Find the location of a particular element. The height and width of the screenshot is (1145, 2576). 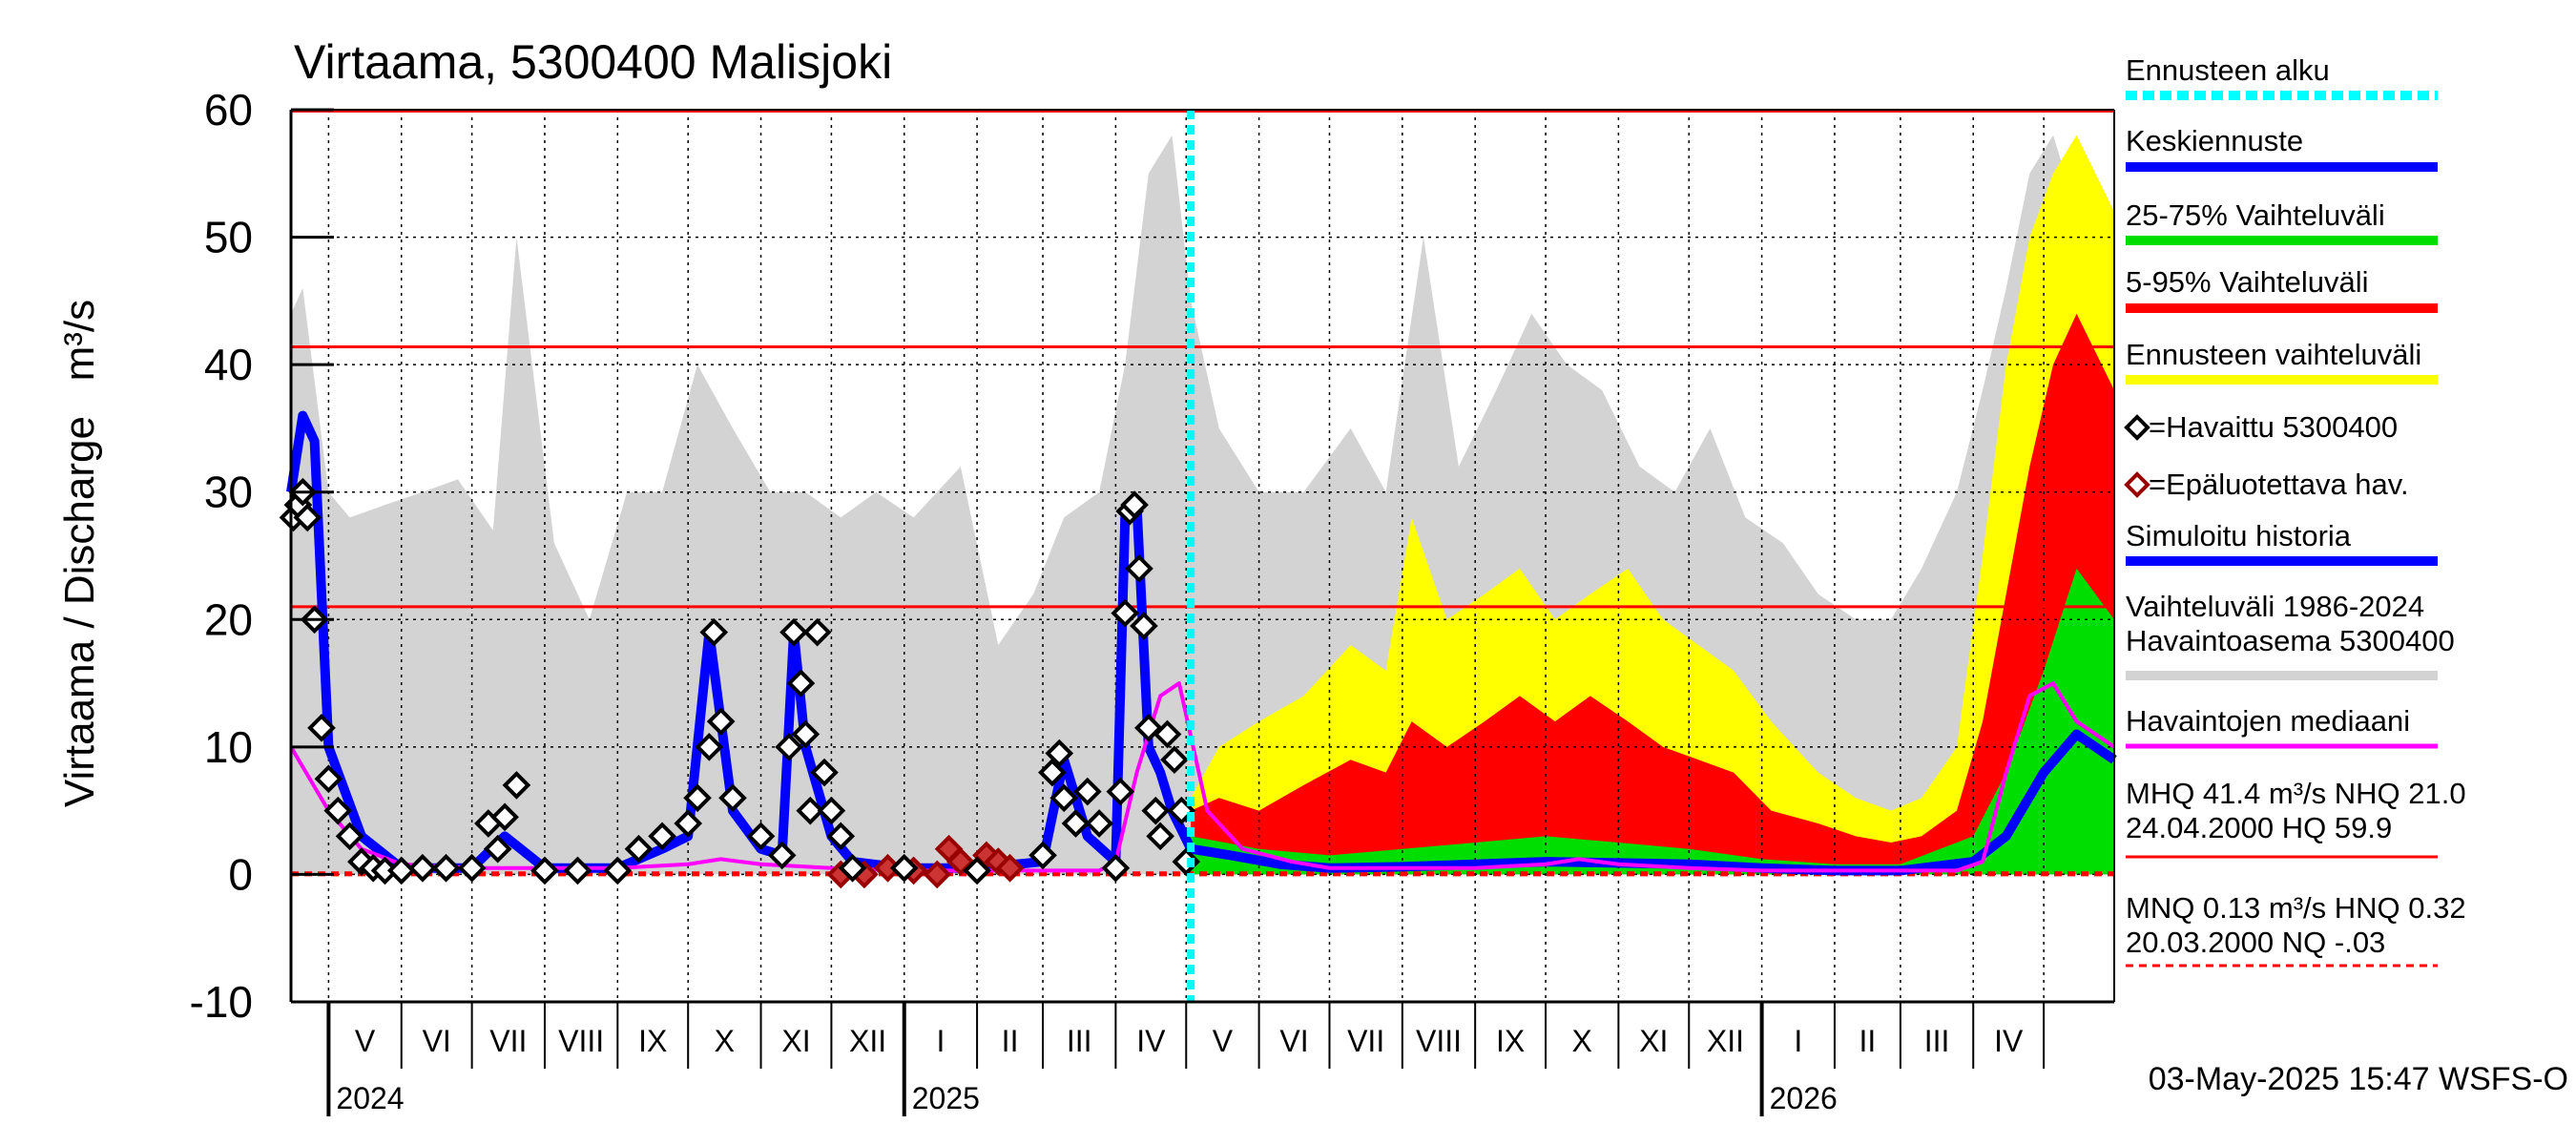

legend-label: =Epäluotettava hav. is located at coordinates (2279, 485).